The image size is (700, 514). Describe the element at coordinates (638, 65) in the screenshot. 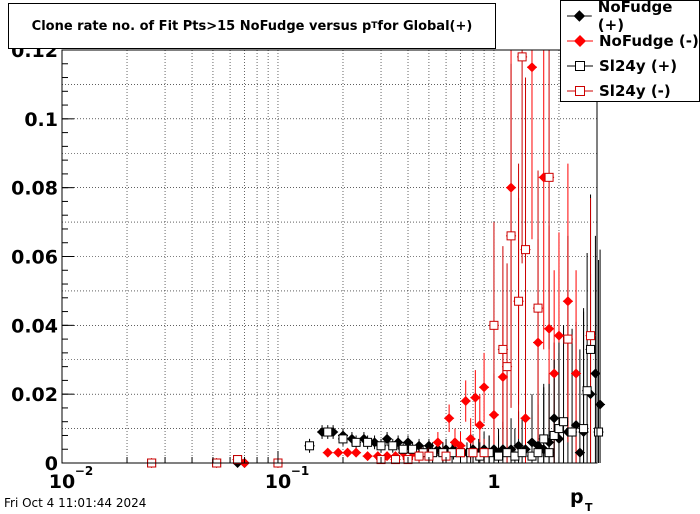

I see `legend-label: Sl24y (+)` at that location.